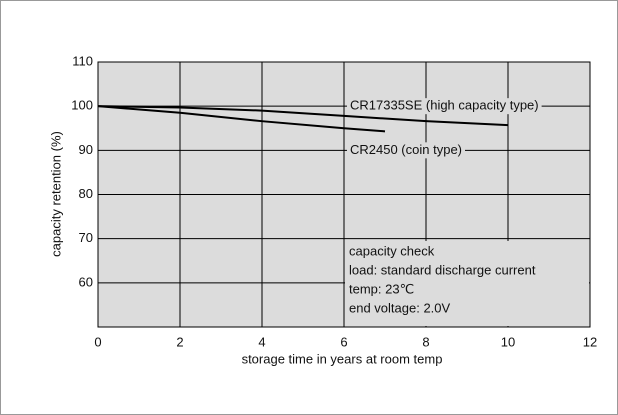  What do you see at coordinates (381, 288) in the screenshot?
I see `annotation-line: temp: 23℃` at bounding box center [381, 288].